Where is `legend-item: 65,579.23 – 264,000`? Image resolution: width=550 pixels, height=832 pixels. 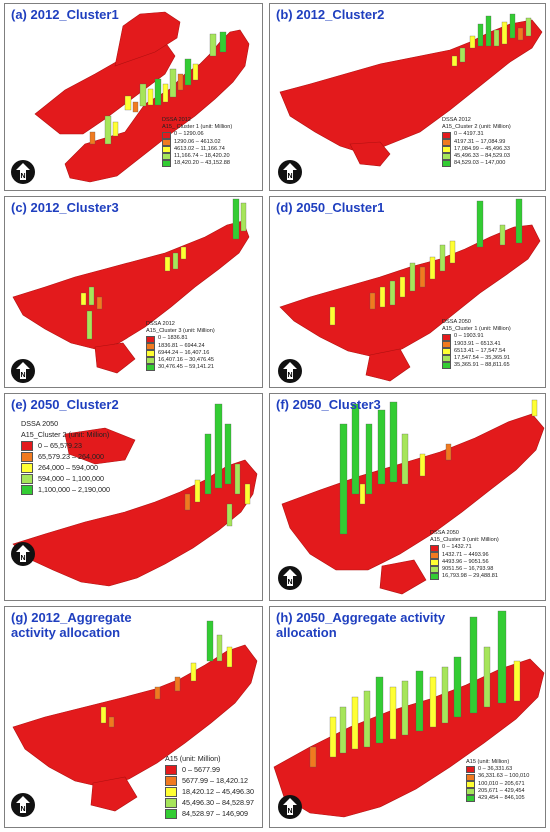 legend-item: 65,579.23 – 264,000 is located at coordinates (65, 456).